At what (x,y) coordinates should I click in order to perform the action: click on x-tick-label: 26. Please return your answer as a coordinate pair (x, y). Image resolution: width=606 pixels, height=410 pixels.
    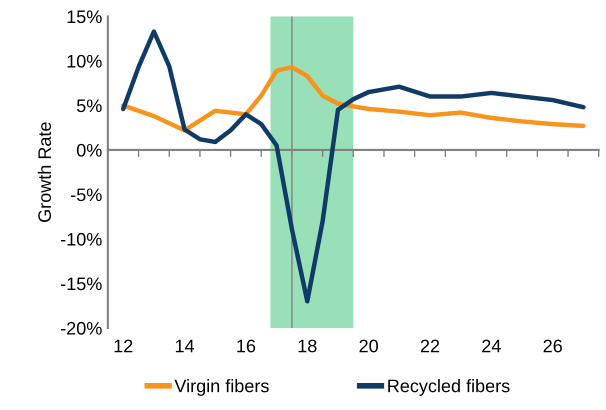
    Looking at the image, I should click on (553, 346).